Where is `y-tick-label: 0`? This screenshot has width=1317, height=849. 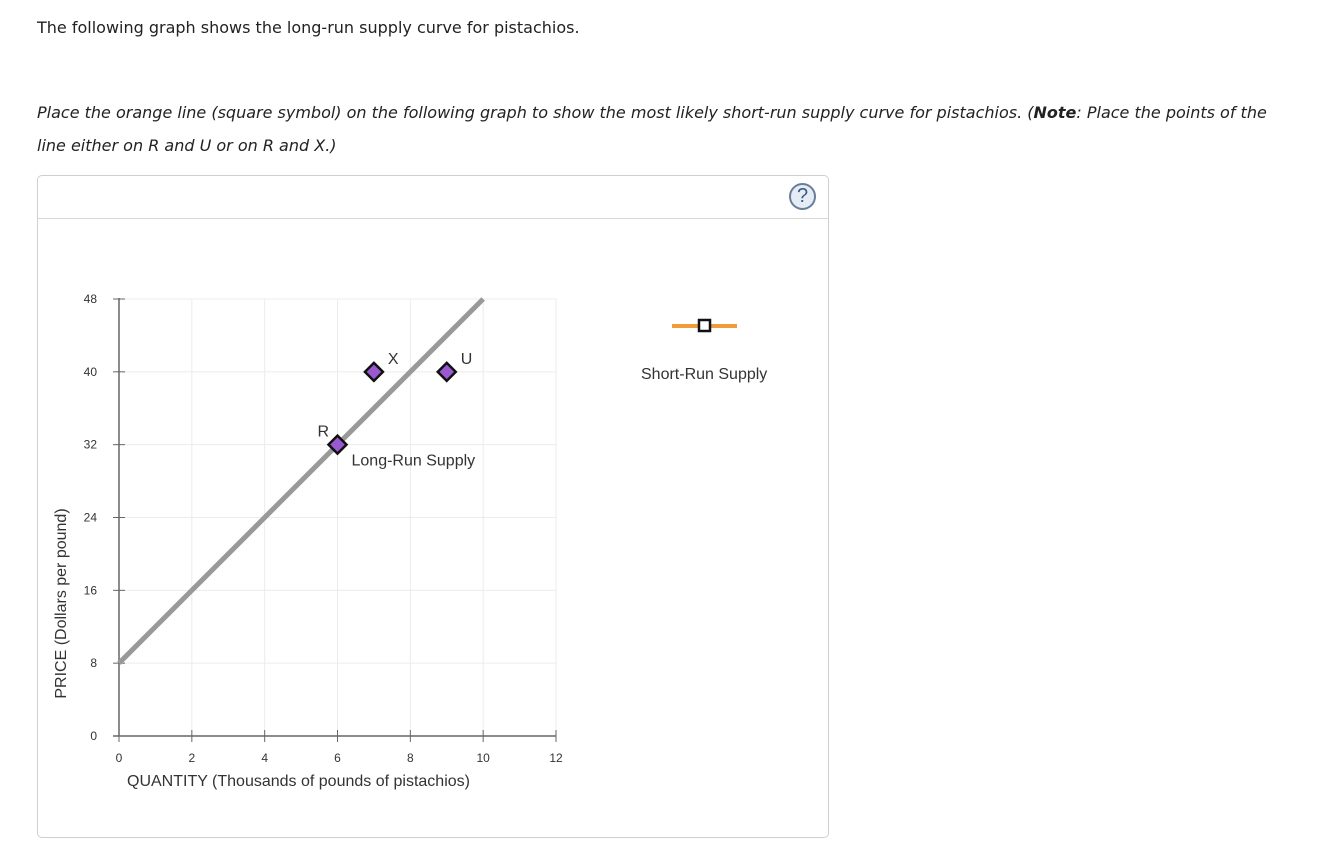 y-tick-label: 0 is located at coordinates (93, 736).